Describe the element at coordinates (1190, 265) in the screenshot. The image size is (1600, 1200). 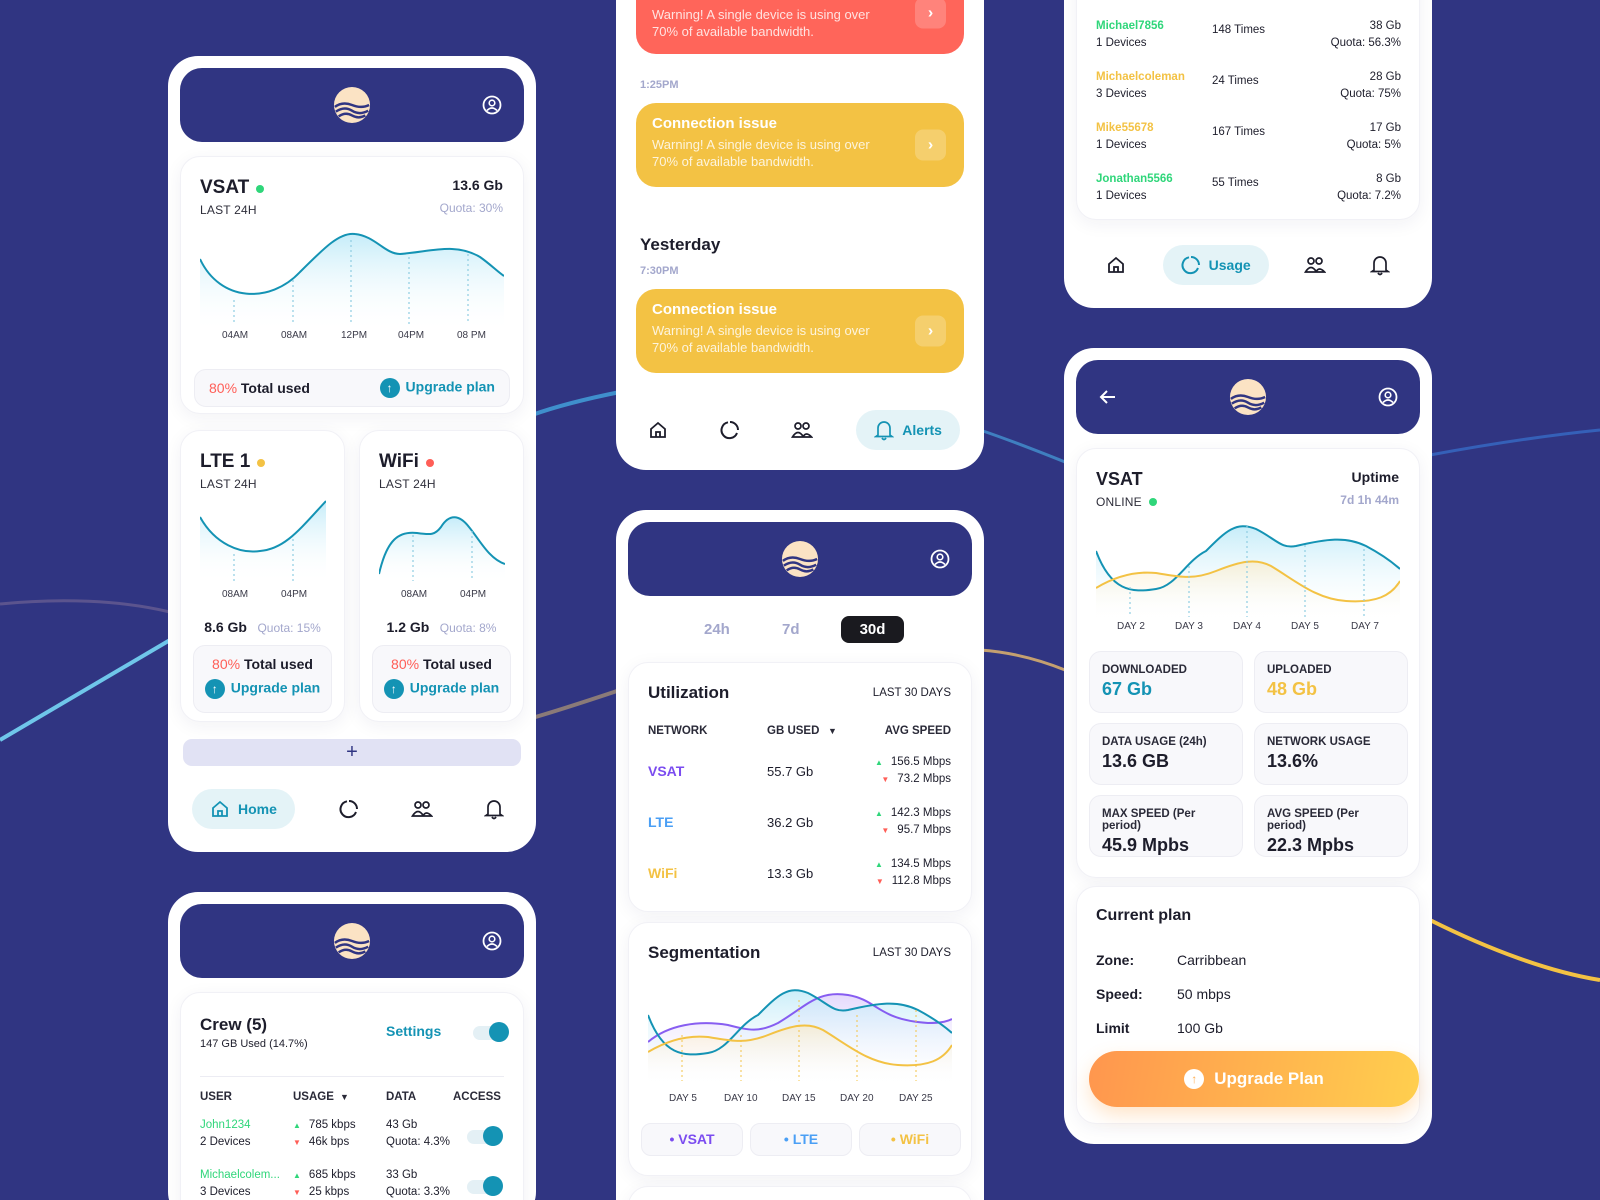
I see `usage-ring-icon` at that location.